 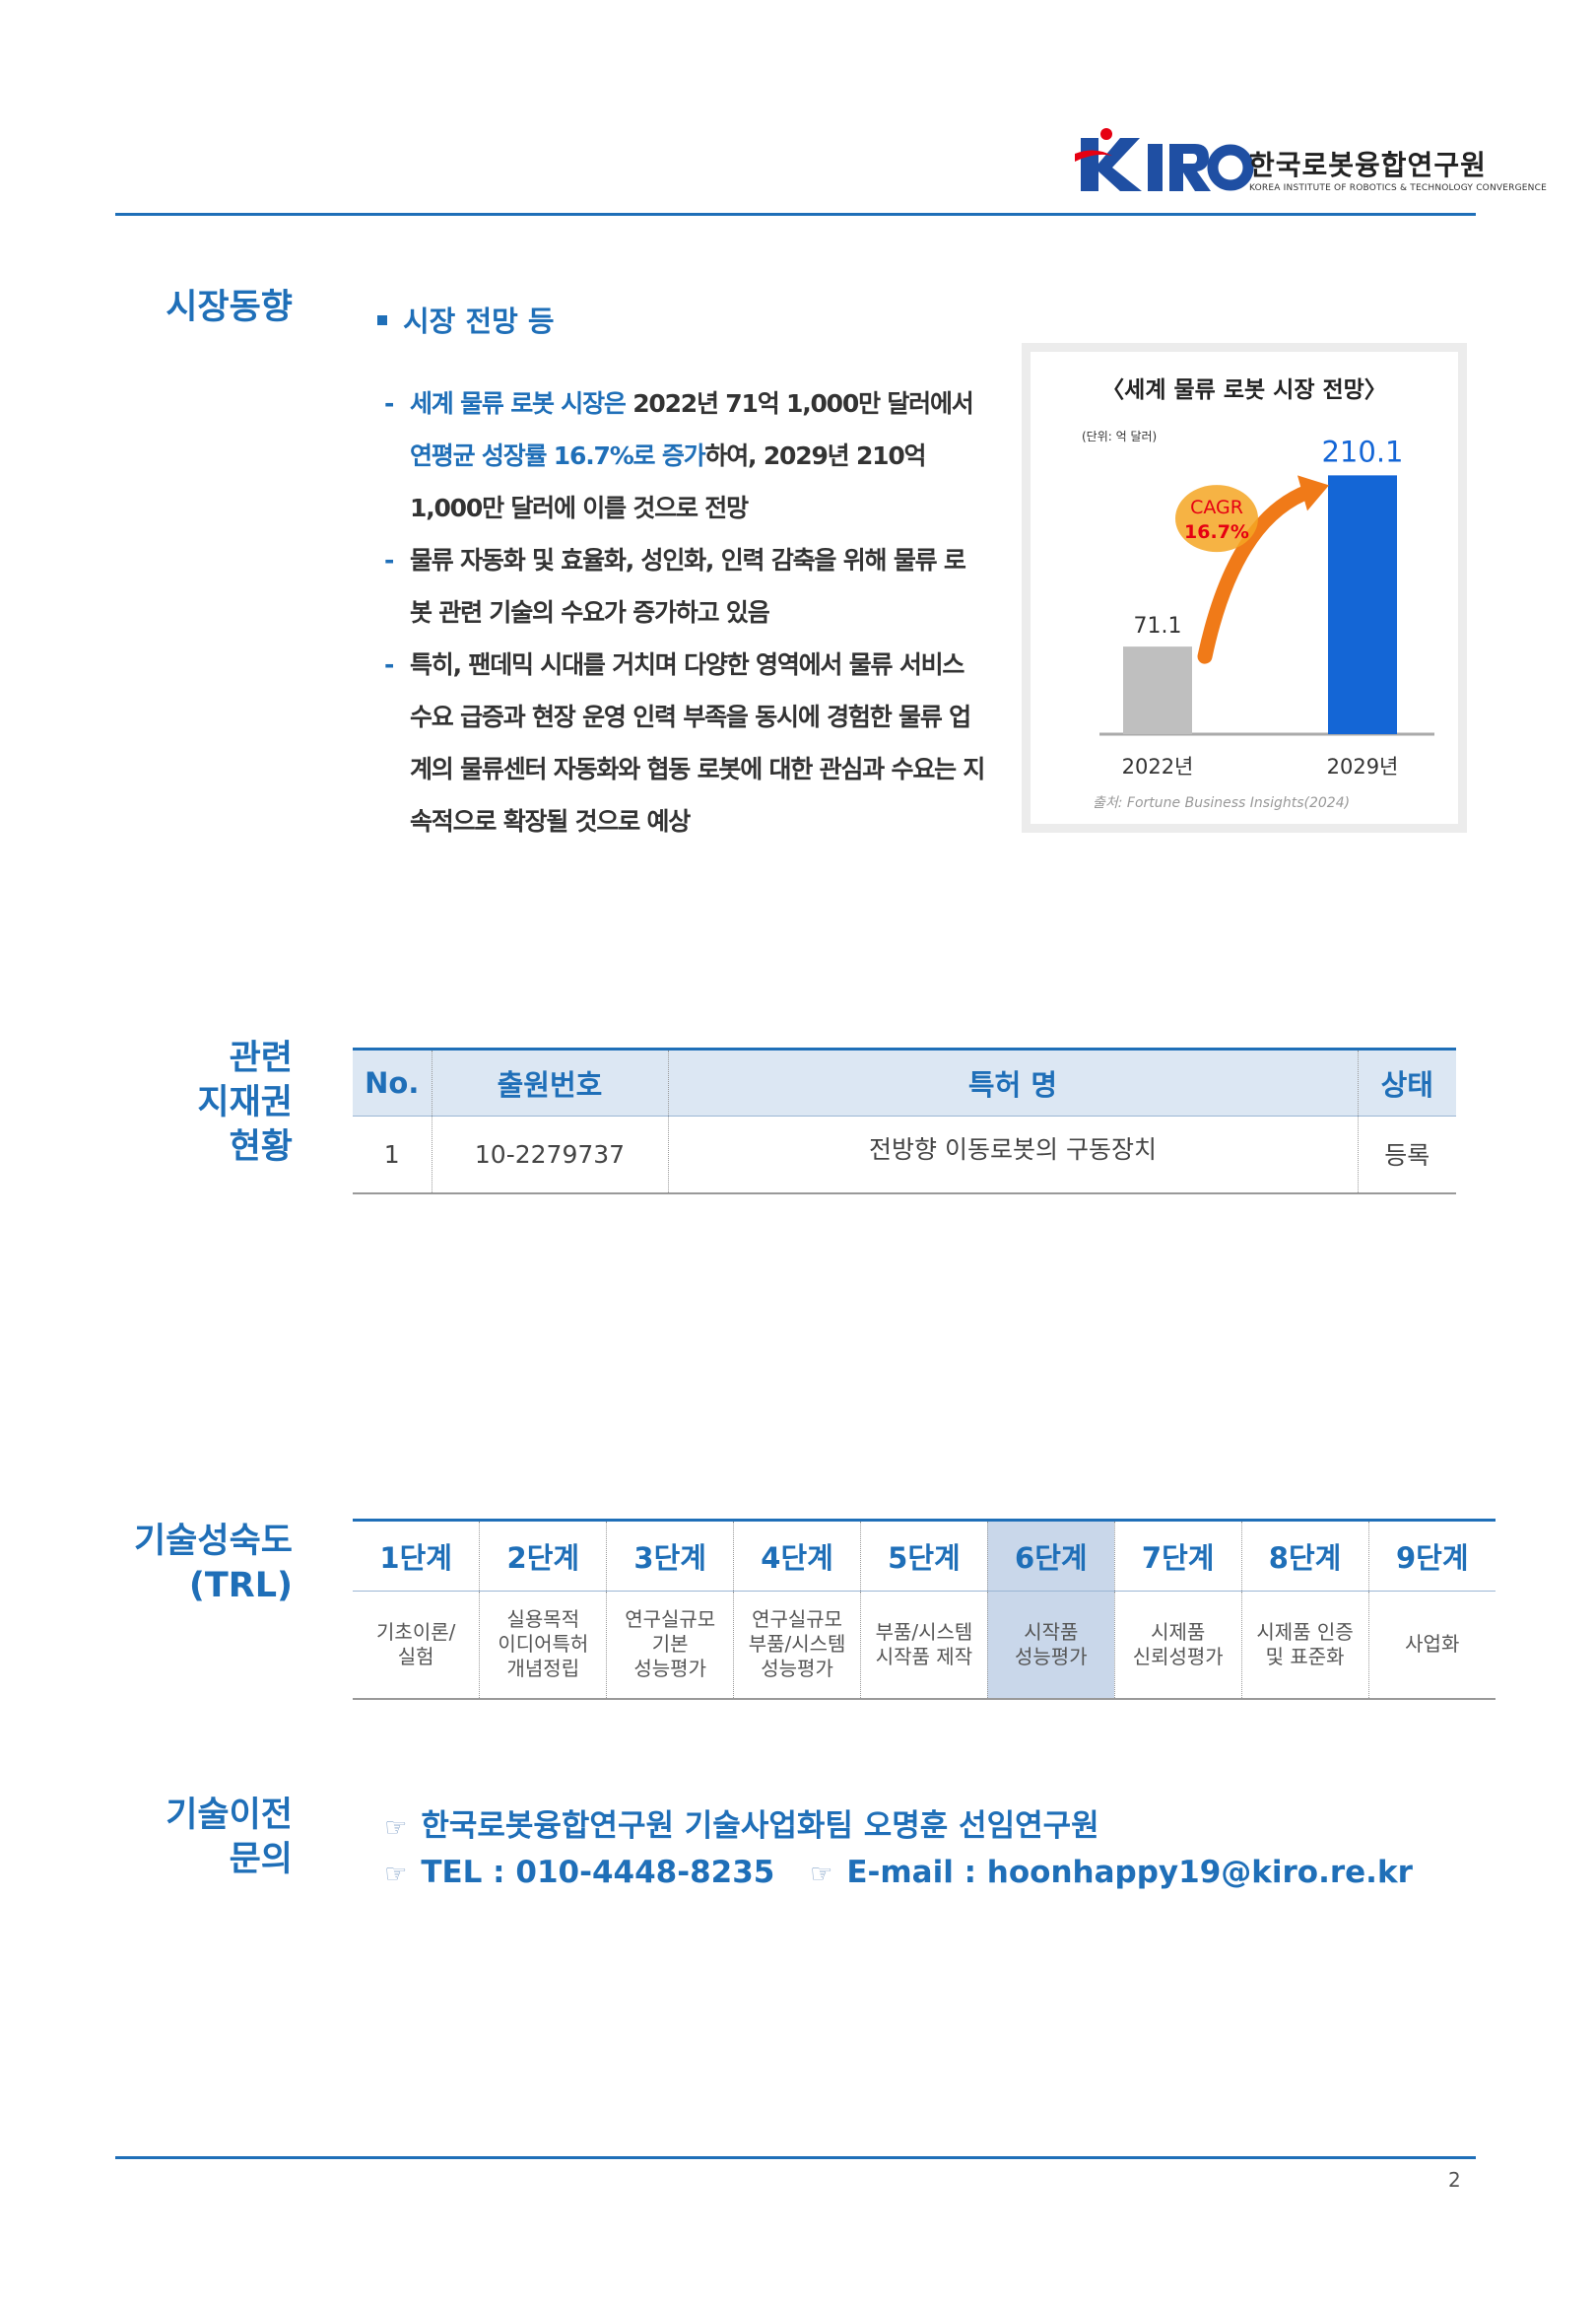 What do you see at coordinates (1406, 1083) in the screenshot?
I see `patent-col-status: 상태` at bounding box center [1406, 1083].